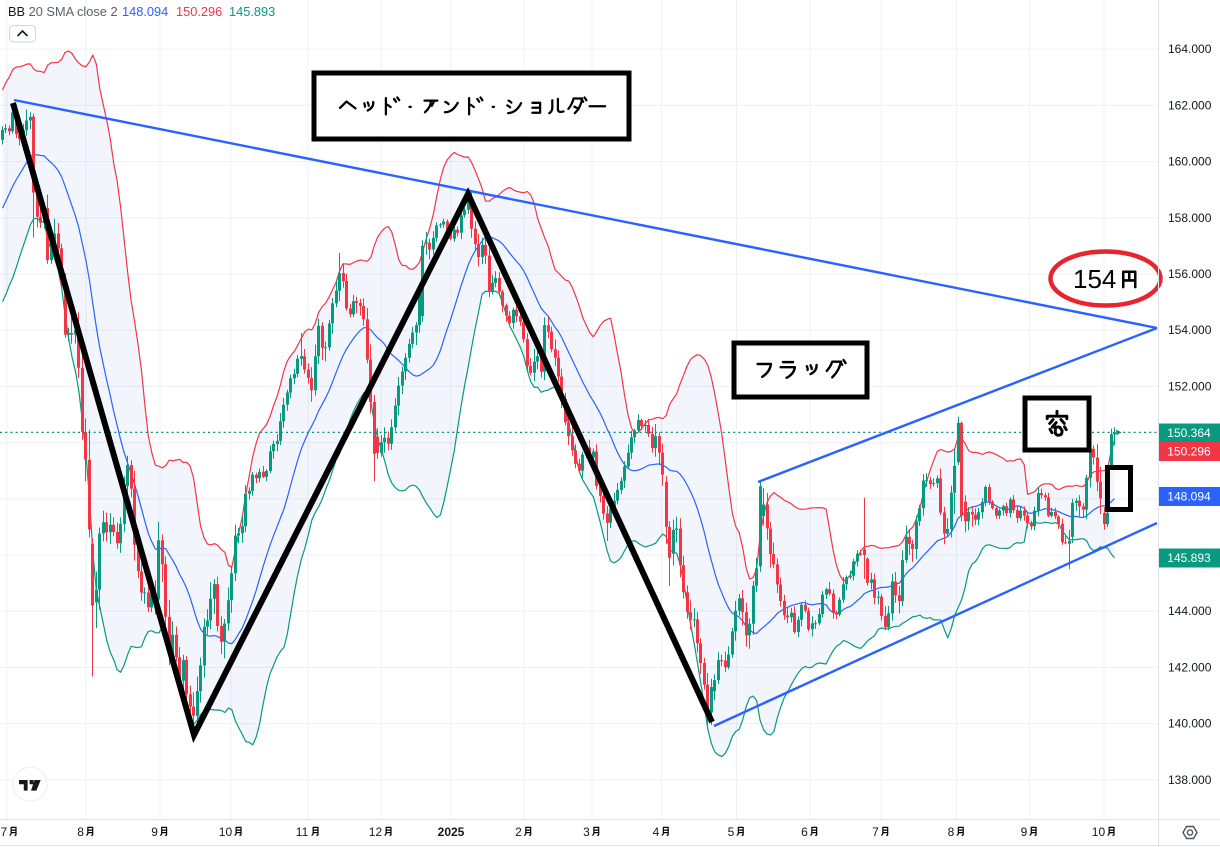 This screenshot has width=1220, height=847. Describe the element at coordinates (1190, 611) in the screenshot. I see `svg-text: 144.000` at that location.